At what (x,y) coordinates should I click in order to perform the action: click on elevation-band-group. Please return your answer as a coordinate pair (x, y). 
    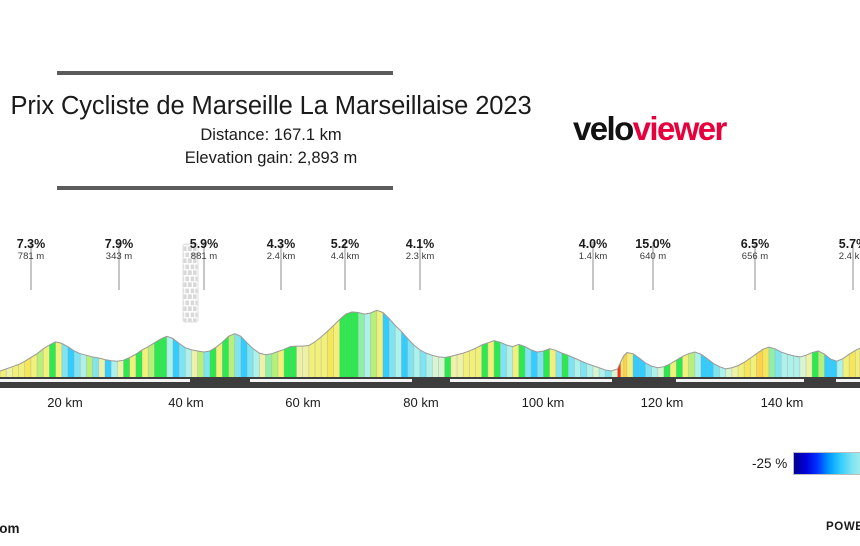
    Looking at the image, I should click on (430, 343).